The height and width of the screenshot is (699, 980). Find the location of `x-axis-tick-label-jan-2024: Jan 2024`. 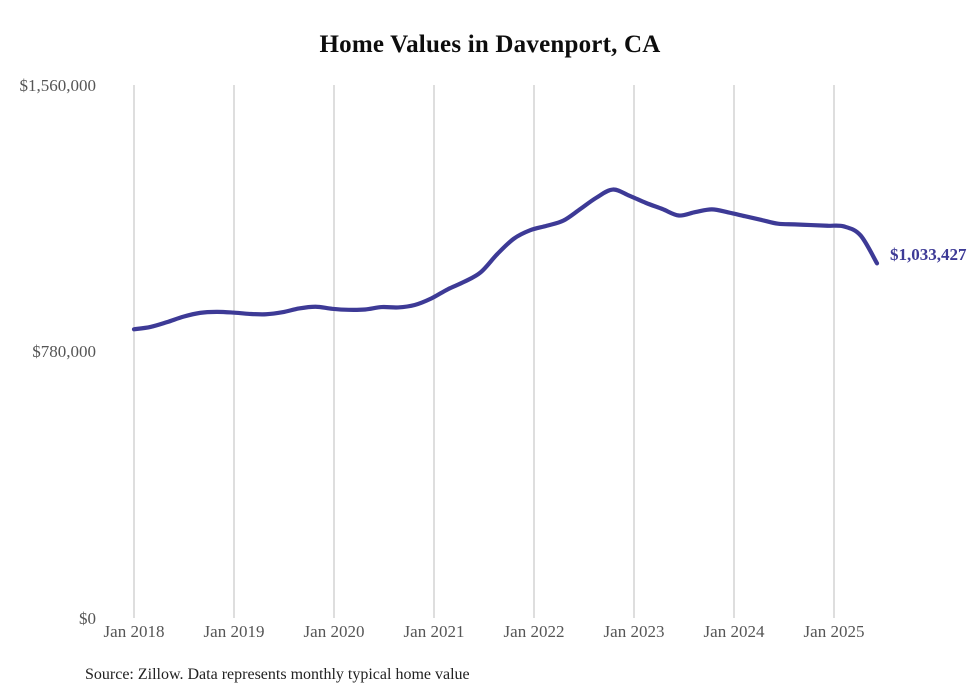

x-axis-tick-label-jan-2024: Jan 2024 is located at coordinates (734, 631).